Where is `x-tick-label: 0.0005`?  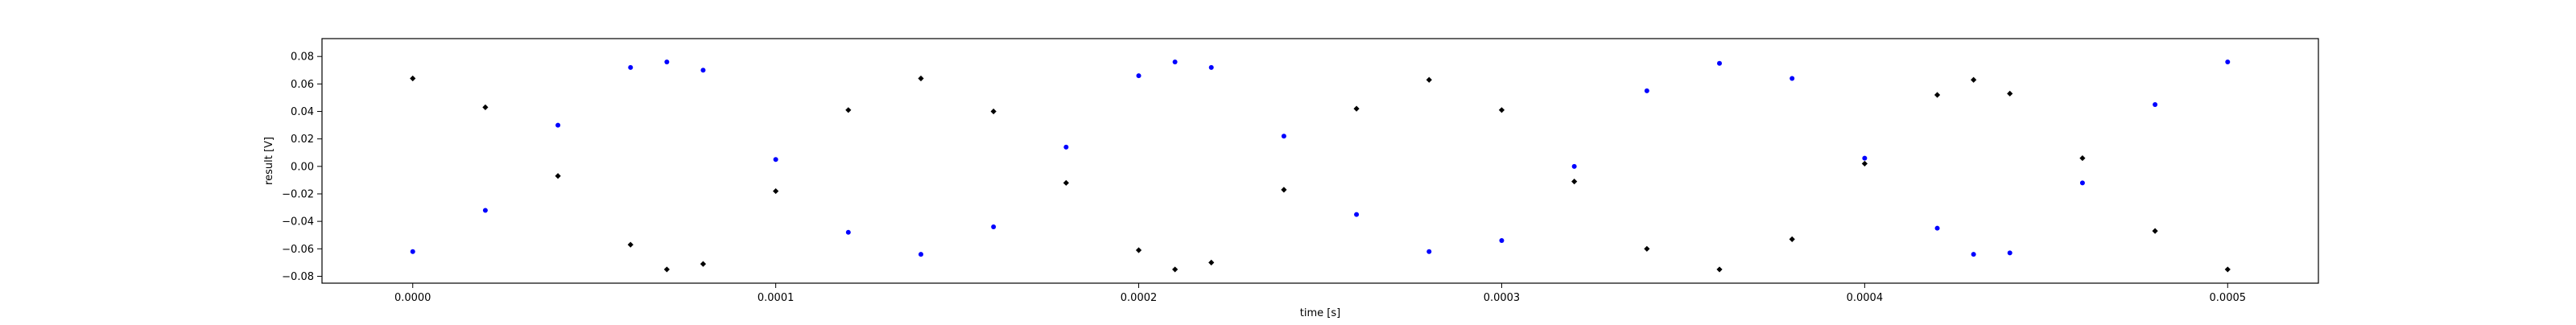 x-tick-label: 0.0005 is located at coordinates (2228, 298).